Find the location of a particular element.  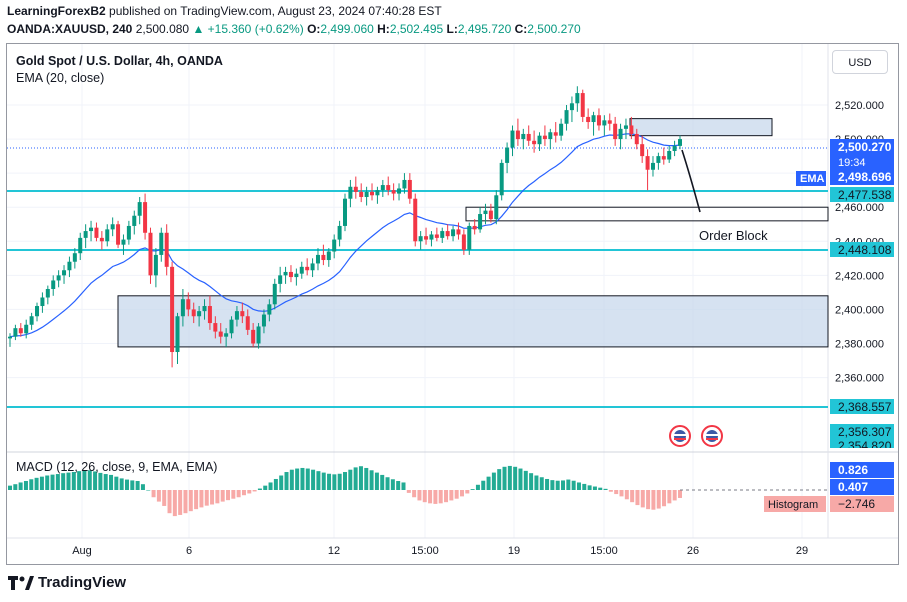

time-tick-label: 26 is located at coordinates (693, 551).